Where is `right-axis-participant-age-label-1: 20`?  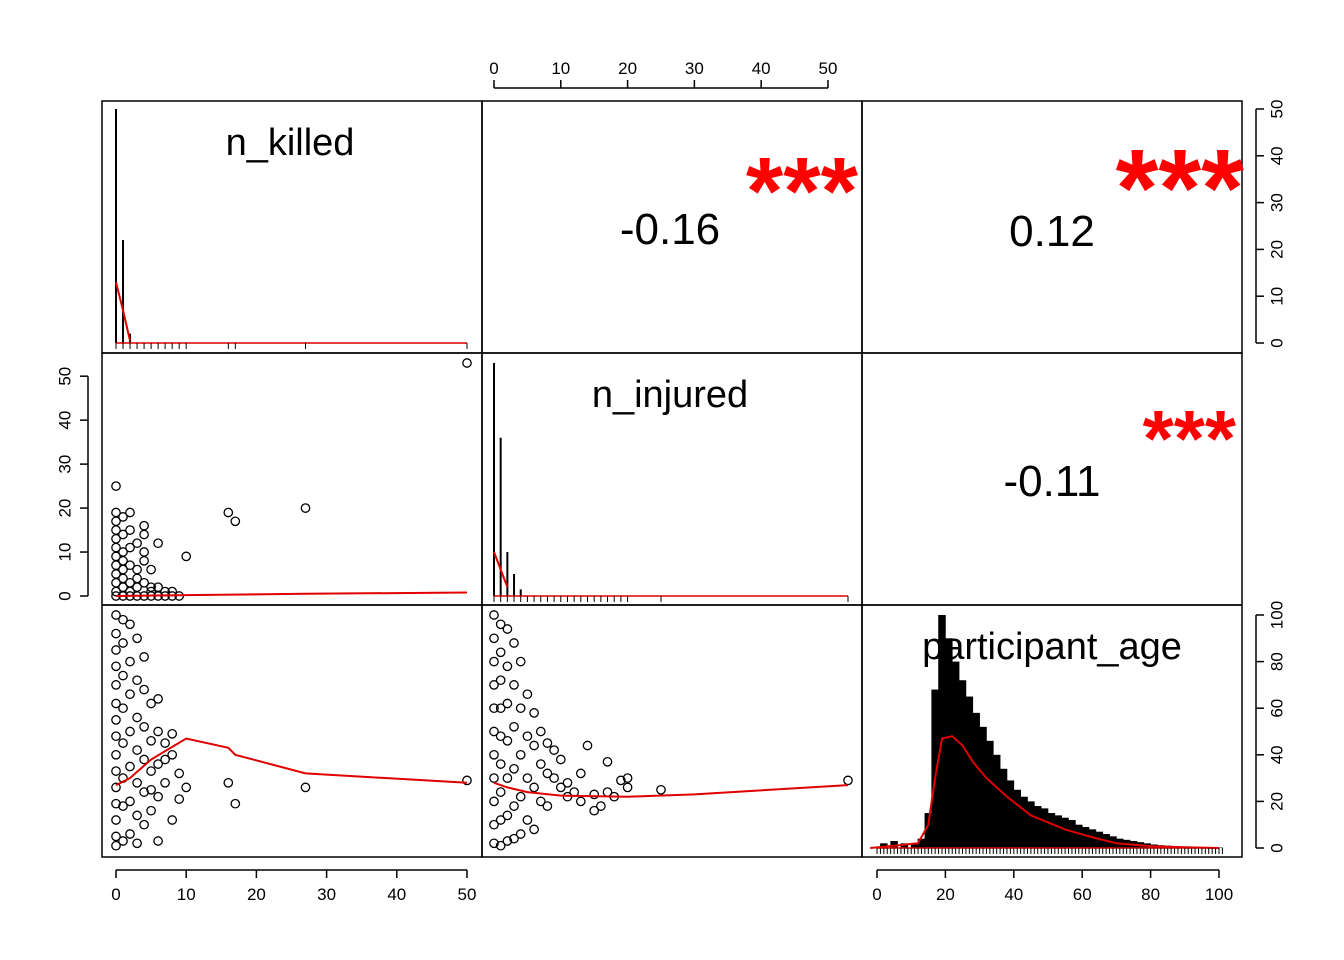
right-axis-participant-age-label-1: 20 is located at coordinates (1276, 801).